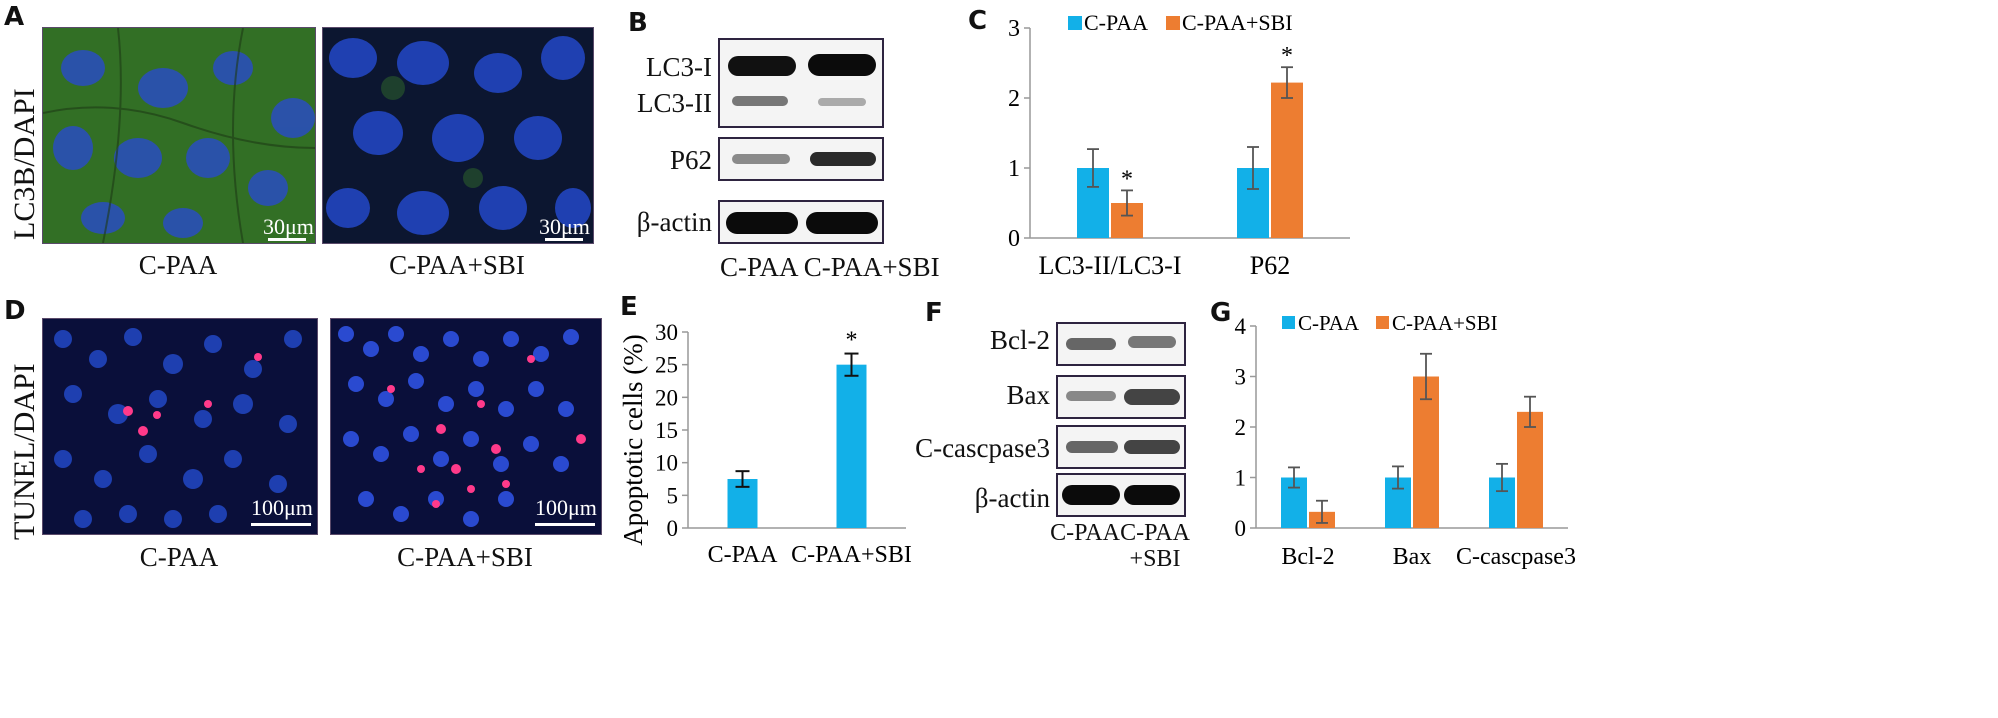 The height and width of the screenshot is (718, 1998). I want to click on panel-letter-d: D, so click(15, 311).